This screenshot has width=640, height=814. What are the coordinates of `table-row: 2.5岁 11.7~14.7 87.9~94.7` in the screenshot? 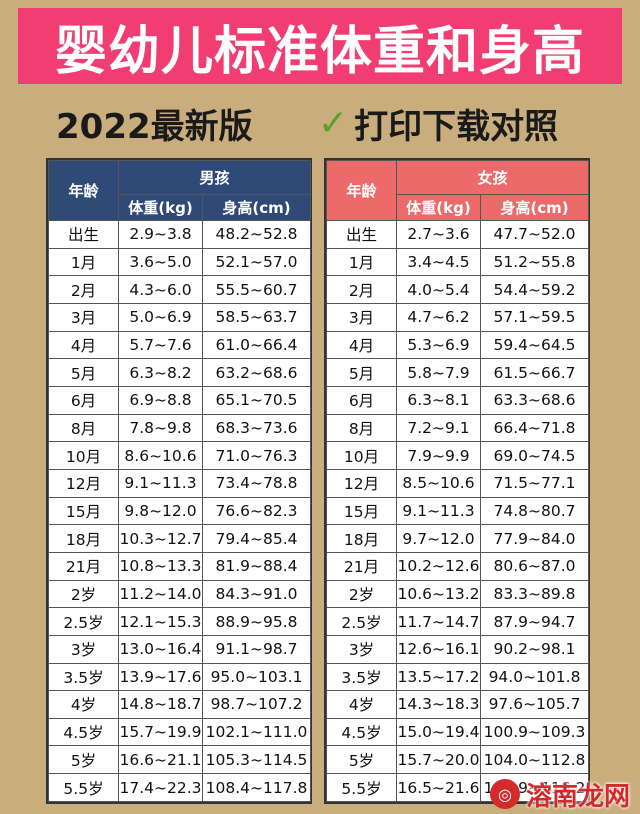 It's located at (458, 621).